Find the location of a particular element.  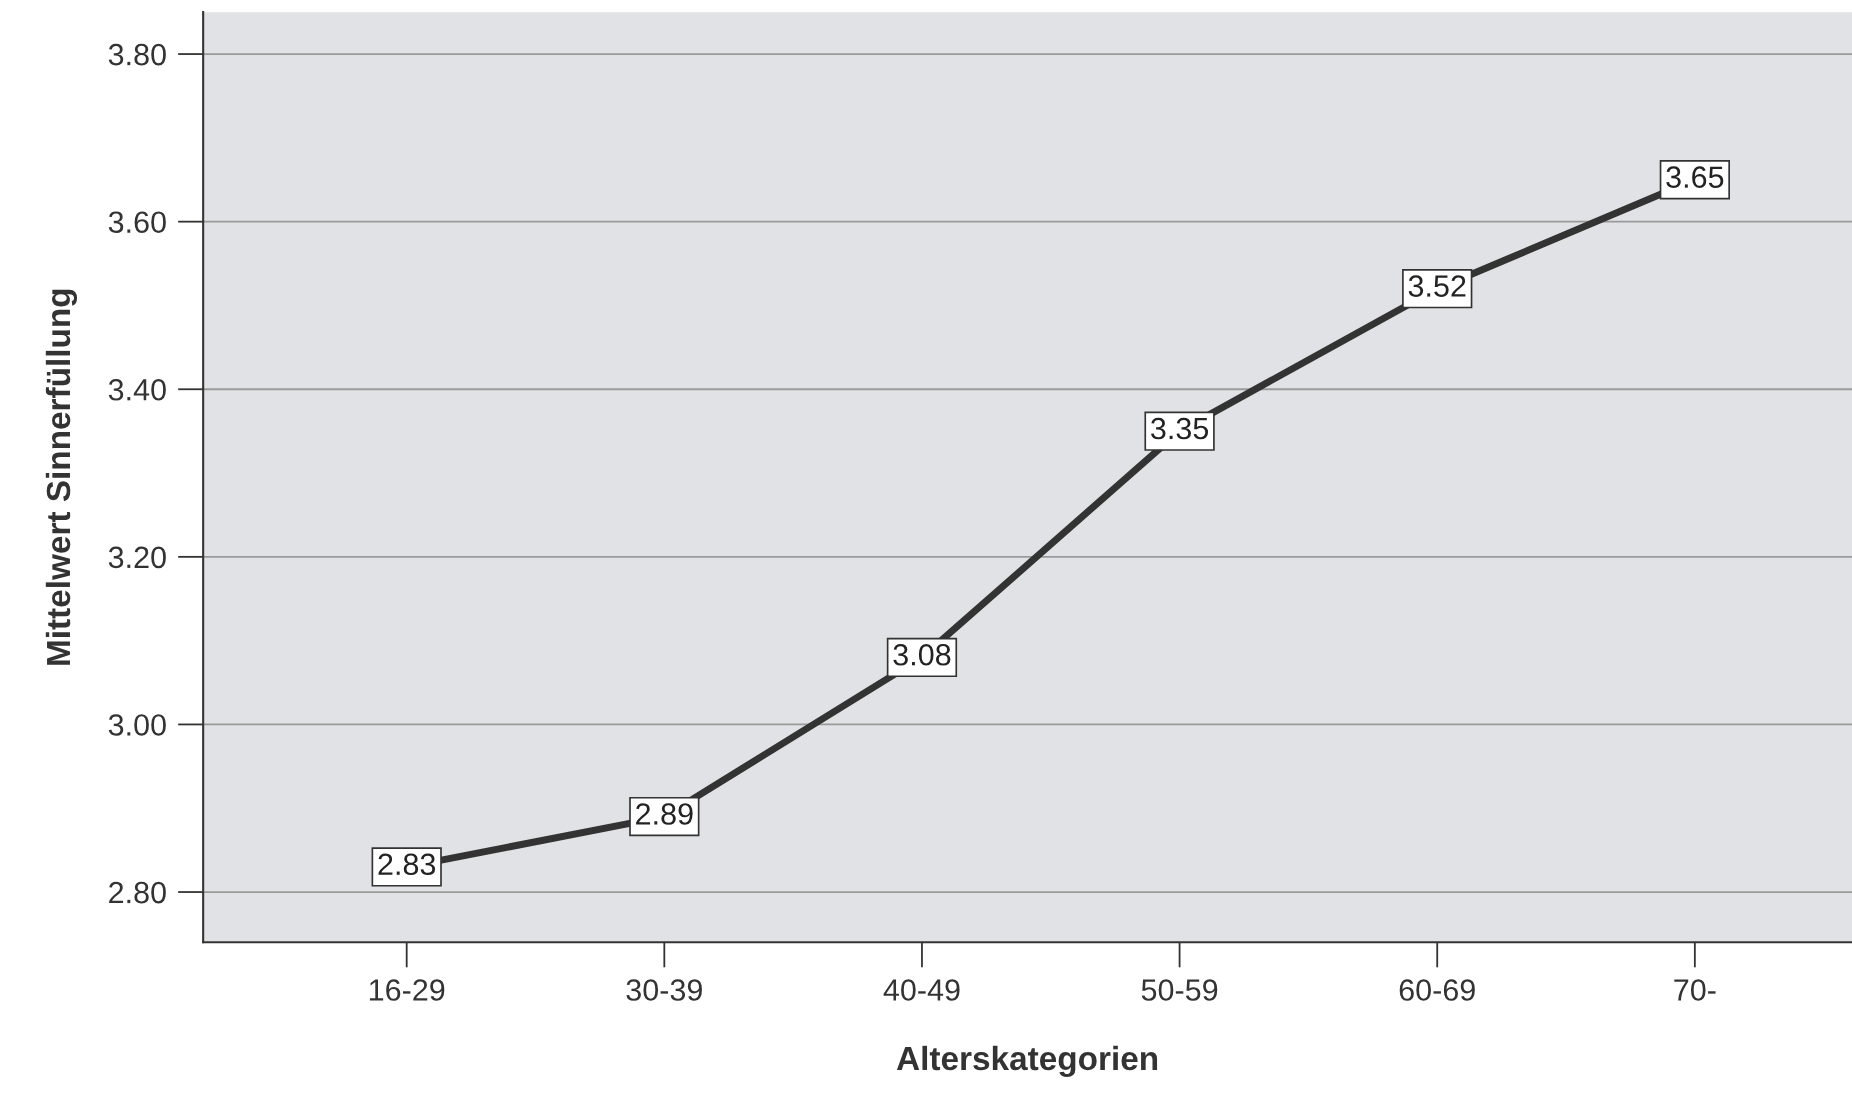

data-label: 3.52 is located at coordinates (1437, 286).